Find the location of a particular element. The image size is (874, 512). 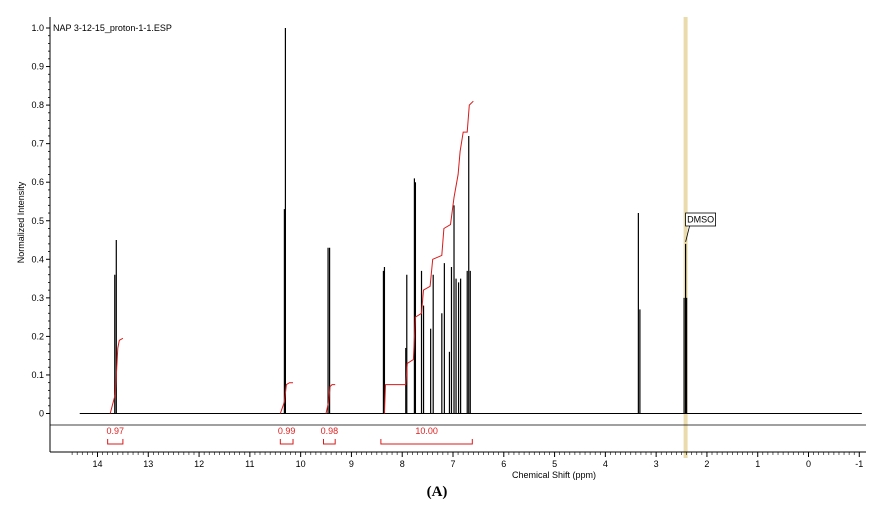

annotation-leader-line is located at coordinates (687, 233).